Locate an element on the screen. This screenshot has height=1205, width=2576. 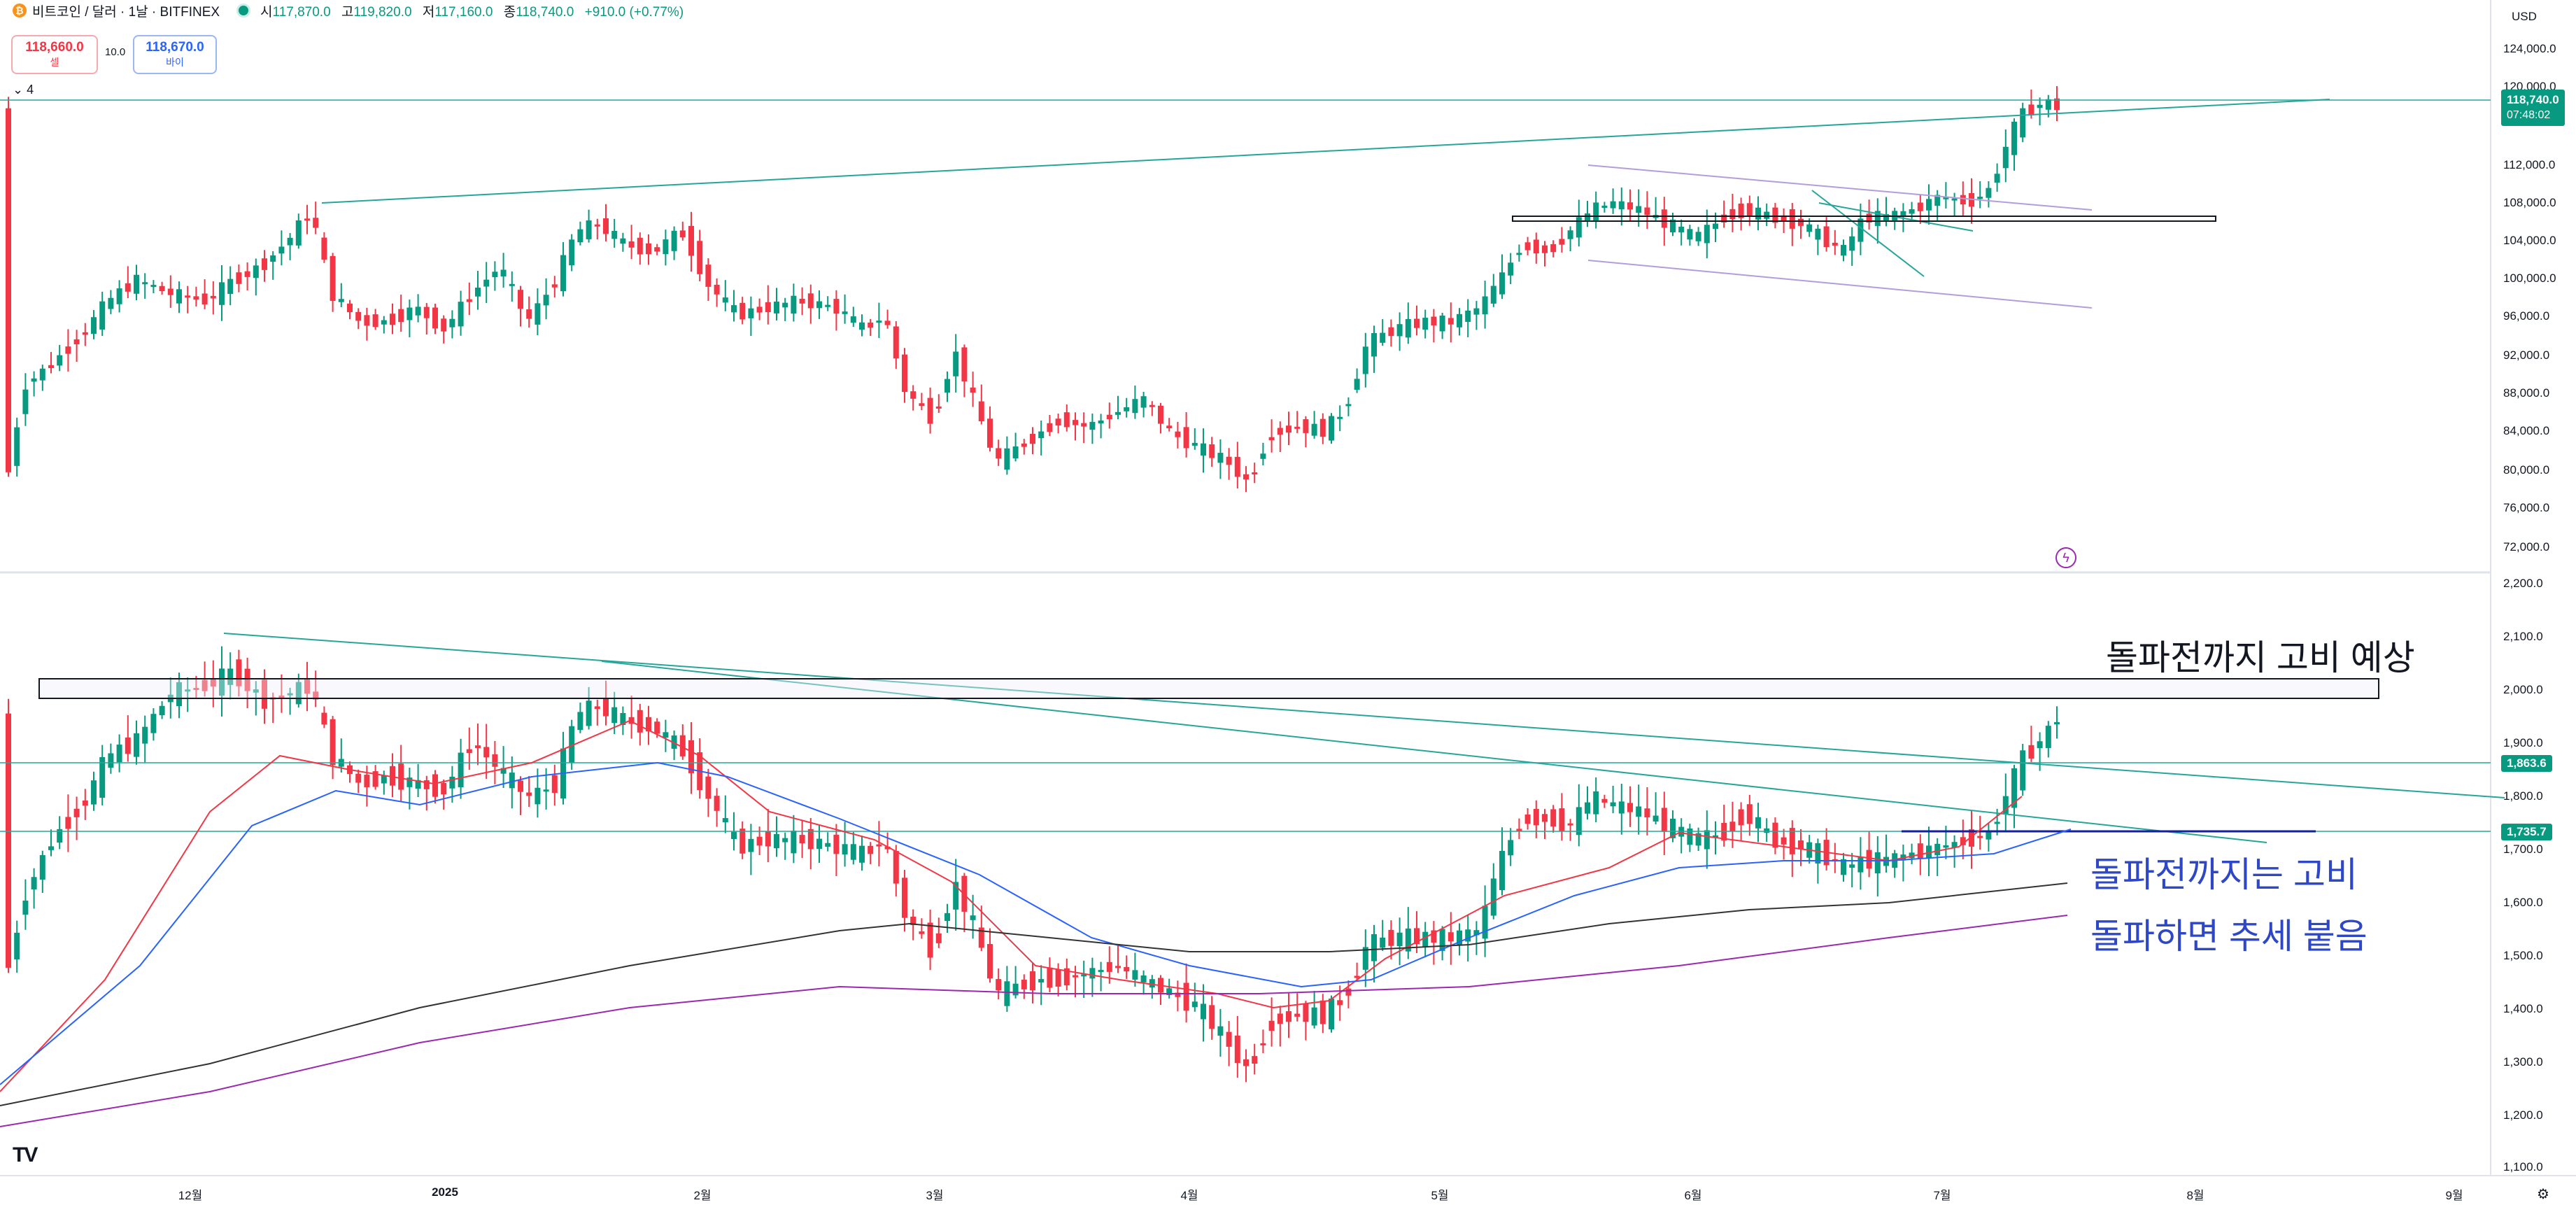
price-axis-label: 88,000.0 is located at coordinates (2526, 393).